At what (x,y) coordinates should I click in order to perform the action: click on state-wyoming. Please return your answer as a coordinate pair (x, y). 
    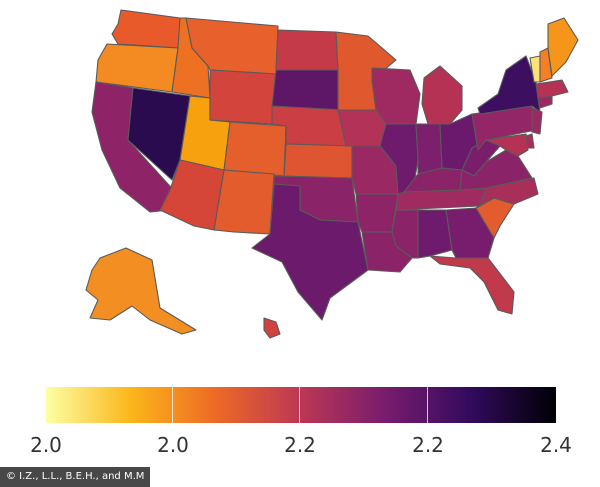
    Looking at the image, I should click on (243, 97).